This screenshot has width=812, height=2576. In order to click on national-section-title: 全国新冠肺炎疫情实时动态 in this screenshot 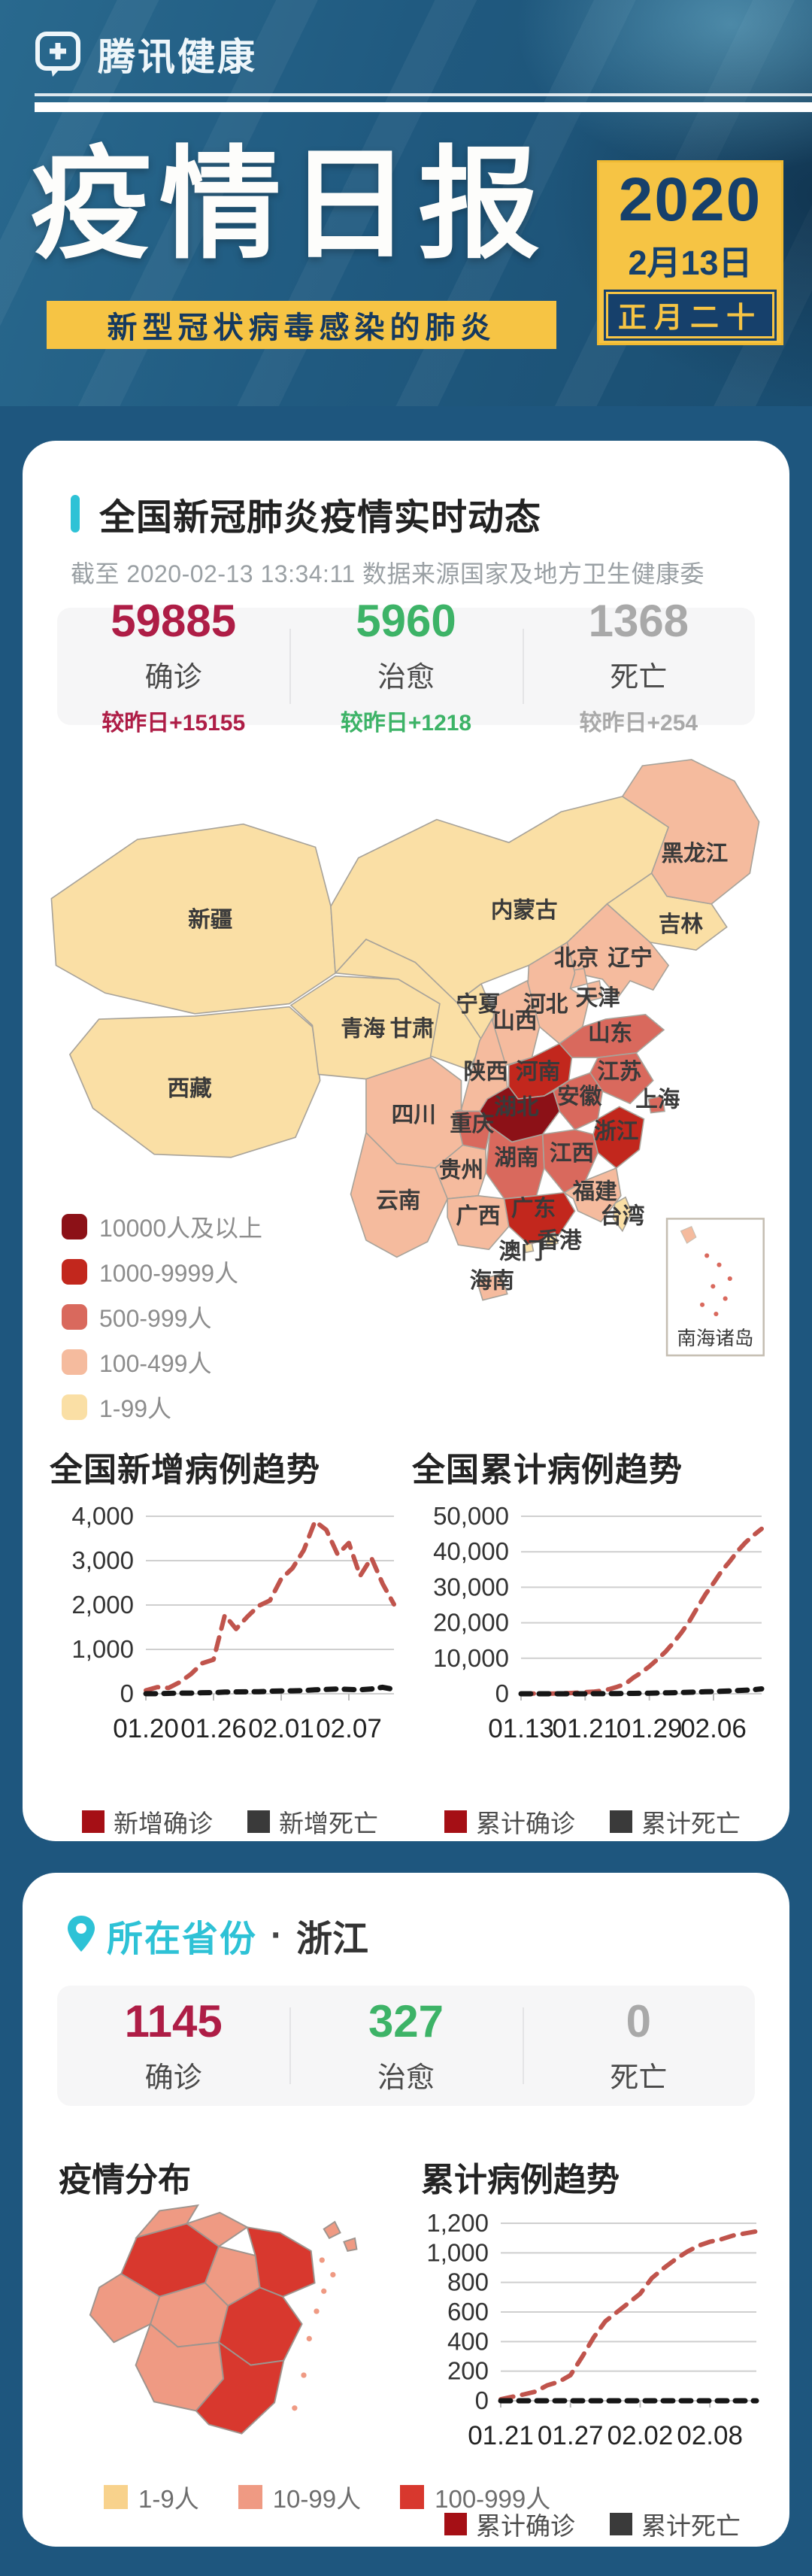, I will do `click(320, 518)`.